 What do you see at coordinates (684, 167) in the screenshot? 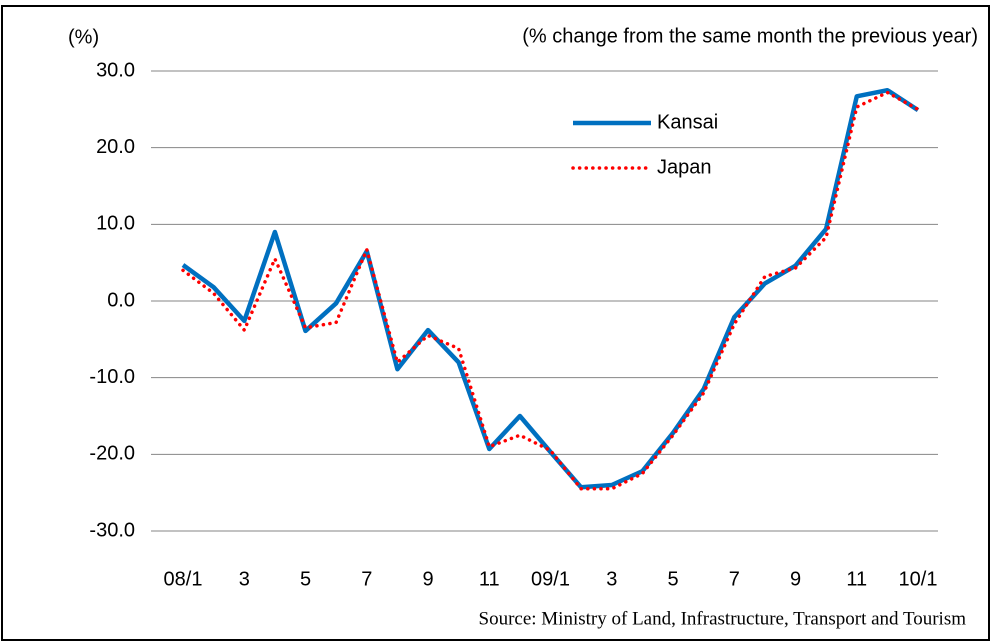
I see `legend-label: Japan` at bounding box center [684, 167].